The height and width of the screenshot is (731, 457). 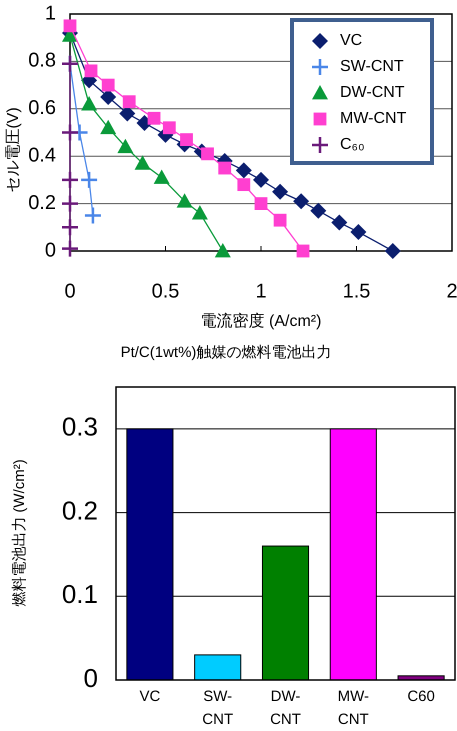 What do you see at coordinates (42, 155) in the screenshot?
I see `y-tick-label: 0.4` at bounding box center [42, 155].